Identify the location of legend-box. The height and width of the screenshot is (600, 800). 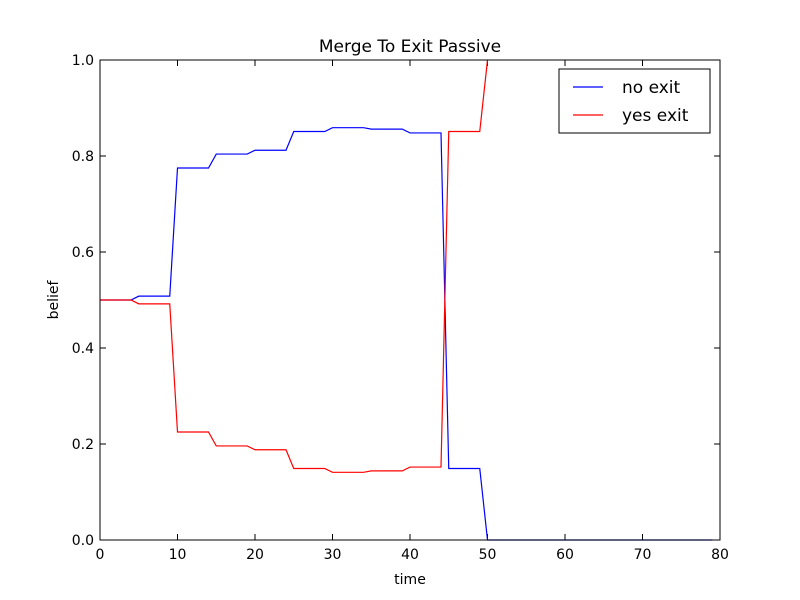
(634, 101).